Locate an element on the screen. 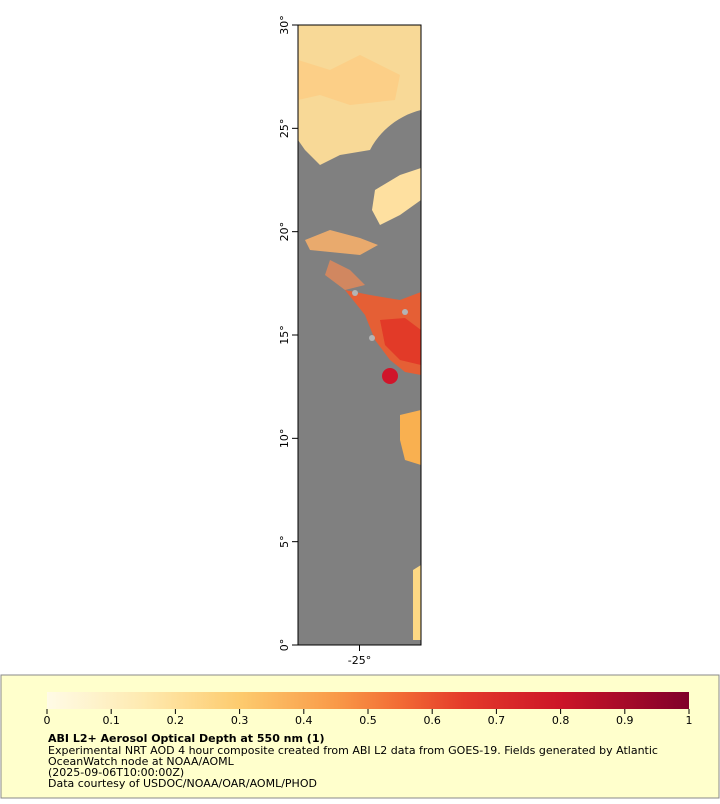 The height and width of the screenshot is (804, 720). colorbar-tick-label: 0.7 is located at coordinates (497, 720).